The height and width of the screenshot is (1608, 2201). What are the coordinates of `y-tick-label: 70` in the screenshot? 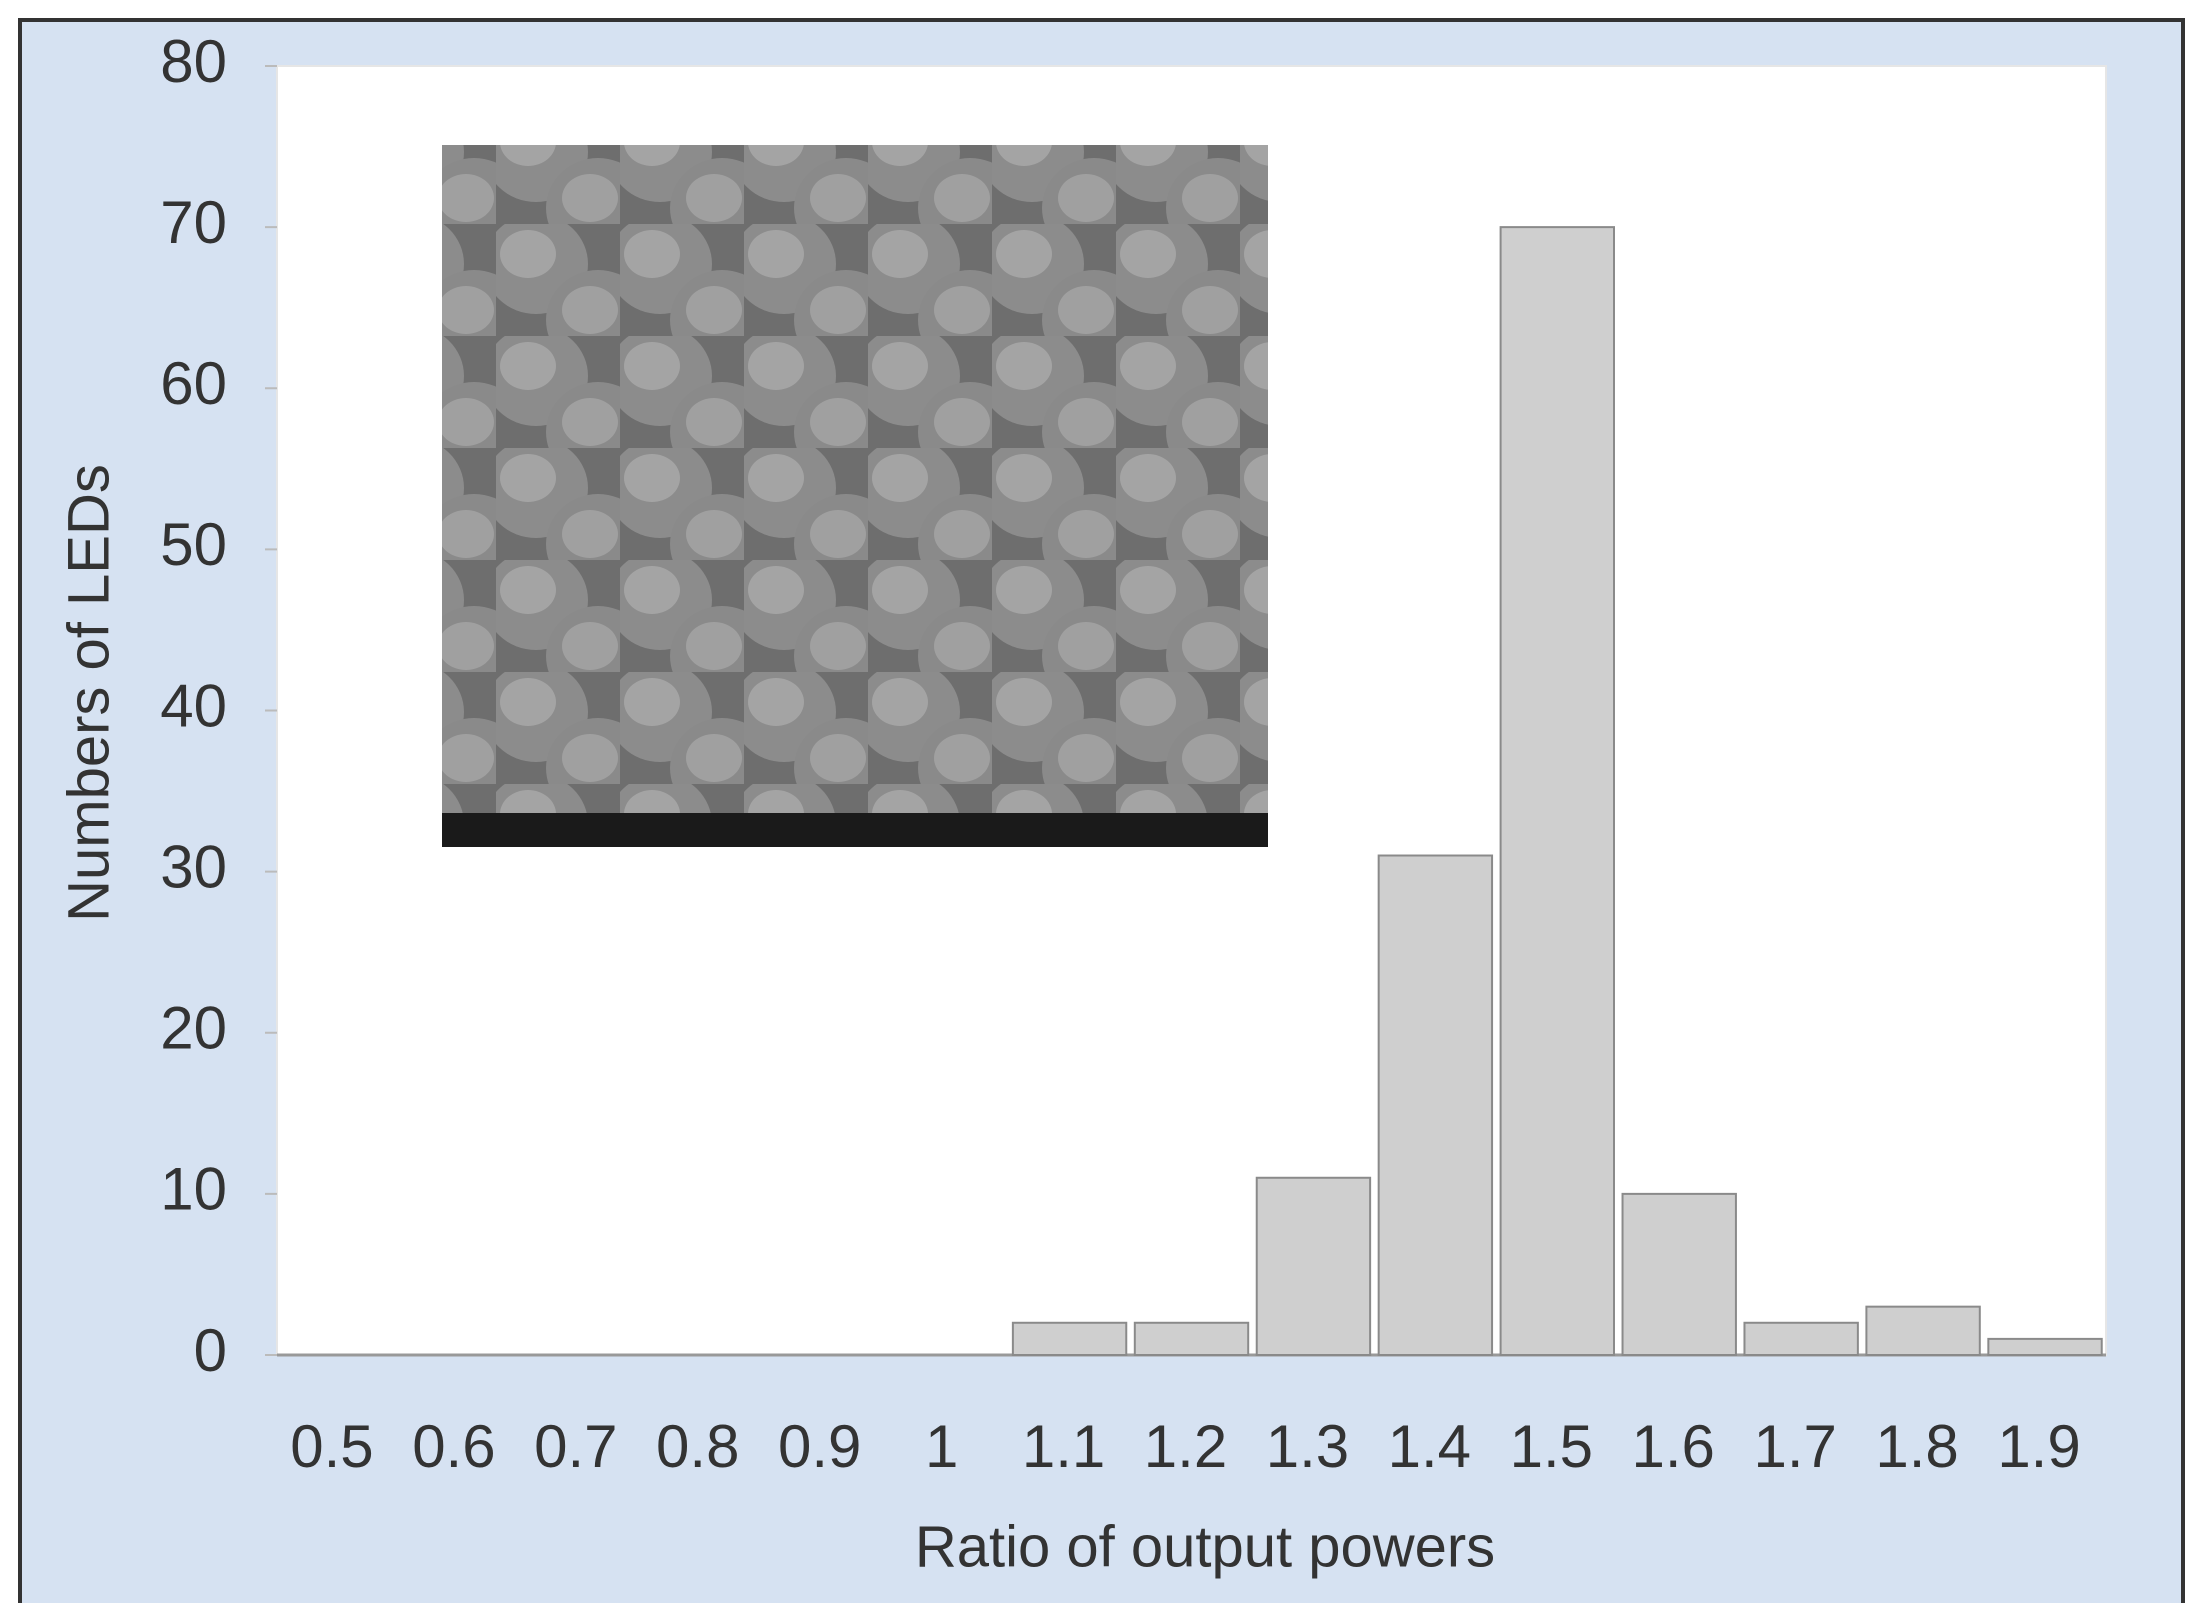 It's located at (193, 222).